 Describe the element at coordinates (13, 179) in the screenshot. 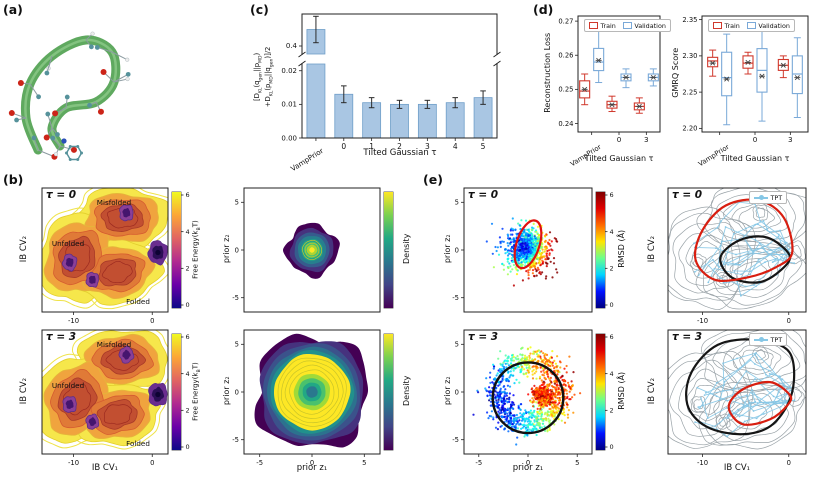

I see `panel-label-b: (b)` at that location.